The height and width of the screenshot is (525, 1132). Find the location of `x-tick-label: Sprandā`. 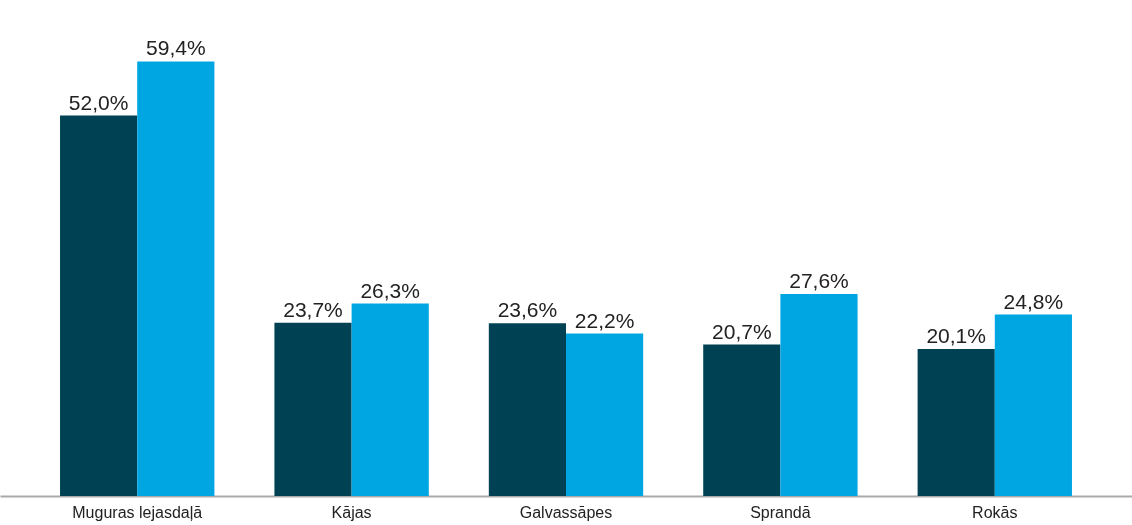

x-tick-label: Sprandā is located at coordinates (780, 512).